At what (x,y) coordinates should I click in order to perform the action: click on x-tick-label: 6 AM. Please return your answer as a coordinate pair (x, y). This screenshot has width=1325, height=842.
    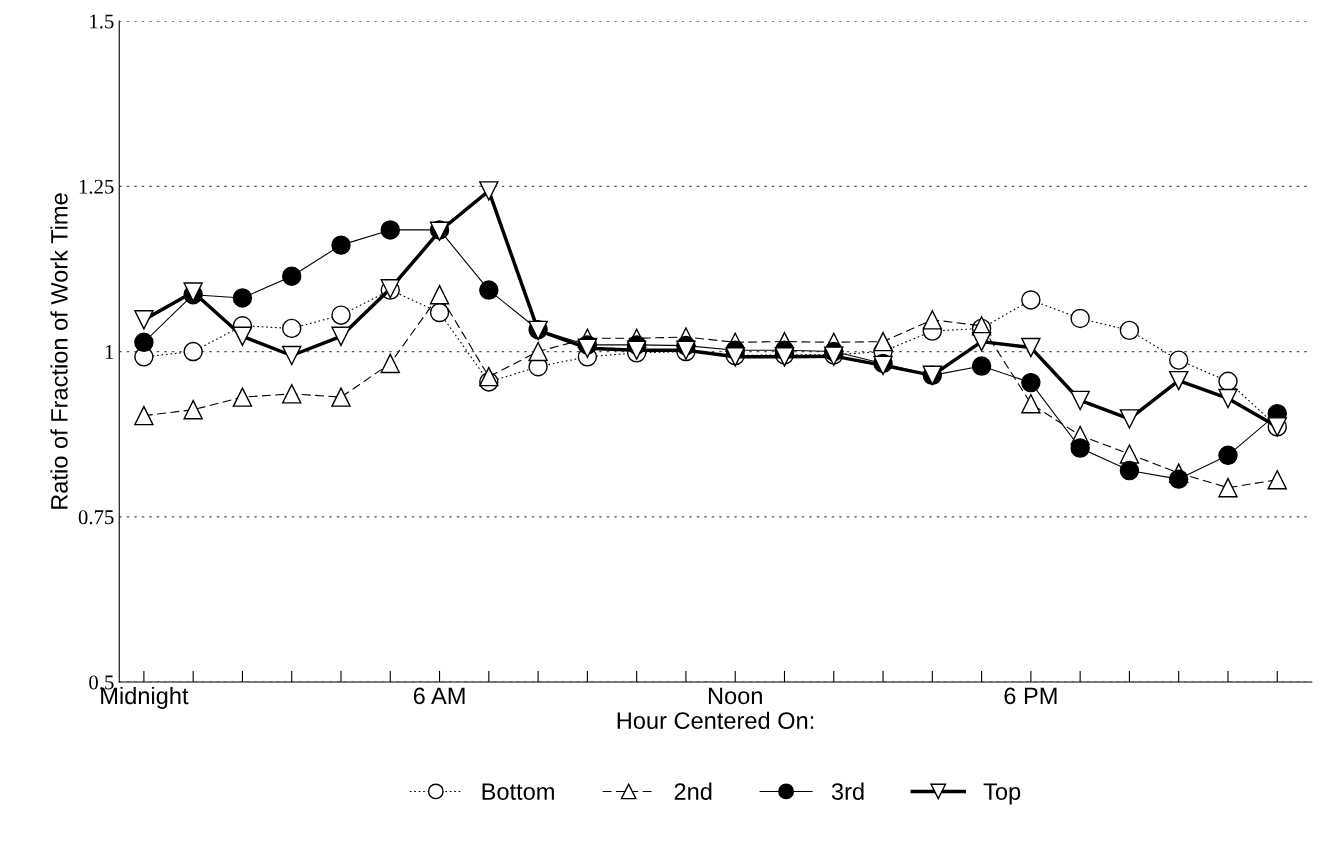
    Looking at the image, I should click on (439, 696).